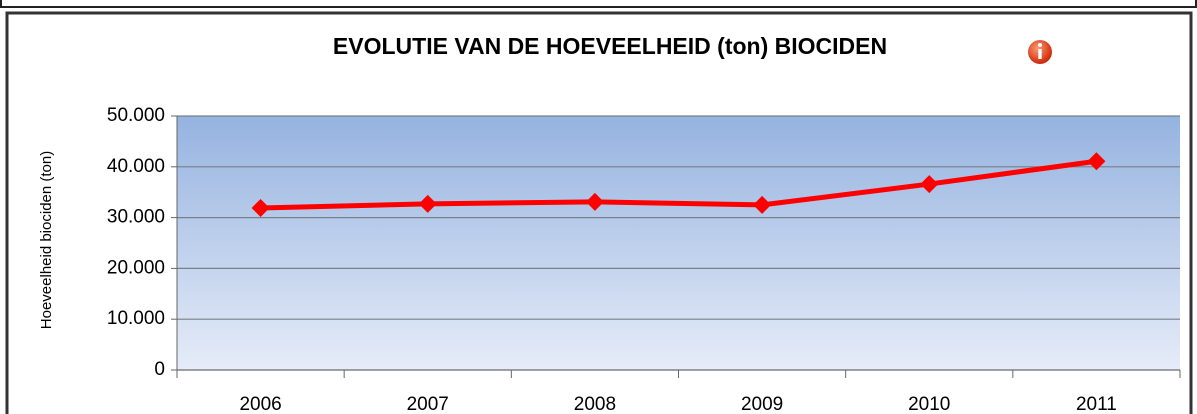  I want to click on x-tick-label: 2009, so click(762, 404).